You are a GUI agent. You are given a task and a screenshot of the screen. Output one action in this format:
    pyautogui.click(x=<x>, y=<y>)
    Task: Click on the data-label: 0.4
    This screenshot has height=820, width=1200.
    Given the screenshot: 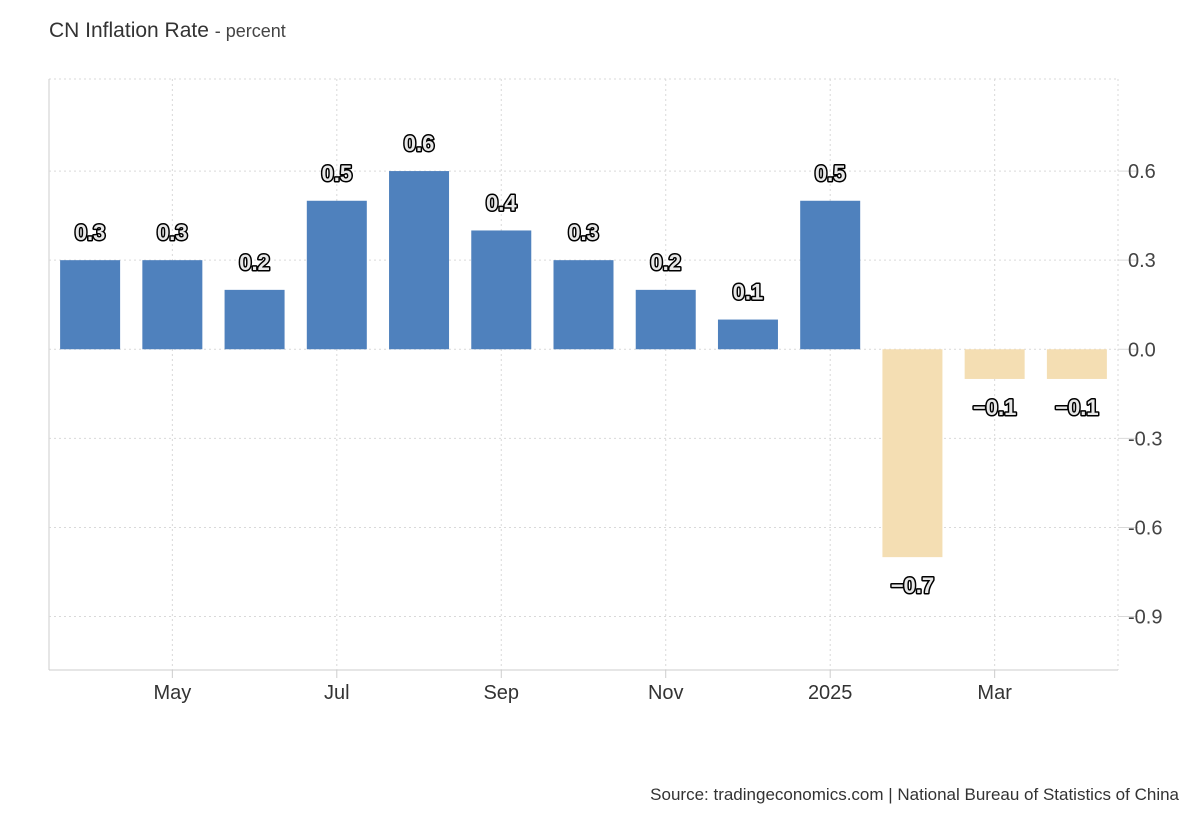 What is the action you would take?
    pyautogui.click(x=501, y=202)
    